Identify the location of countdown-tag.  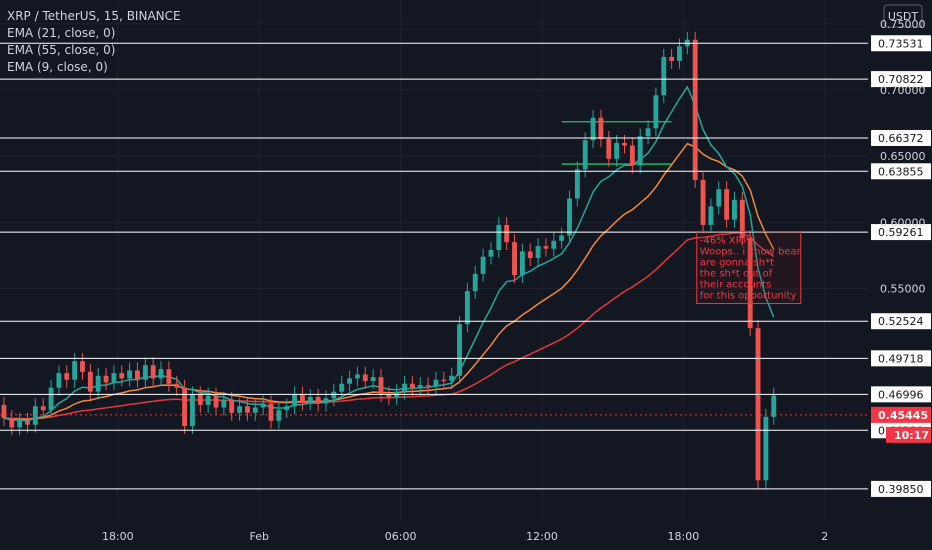
(908, 434).